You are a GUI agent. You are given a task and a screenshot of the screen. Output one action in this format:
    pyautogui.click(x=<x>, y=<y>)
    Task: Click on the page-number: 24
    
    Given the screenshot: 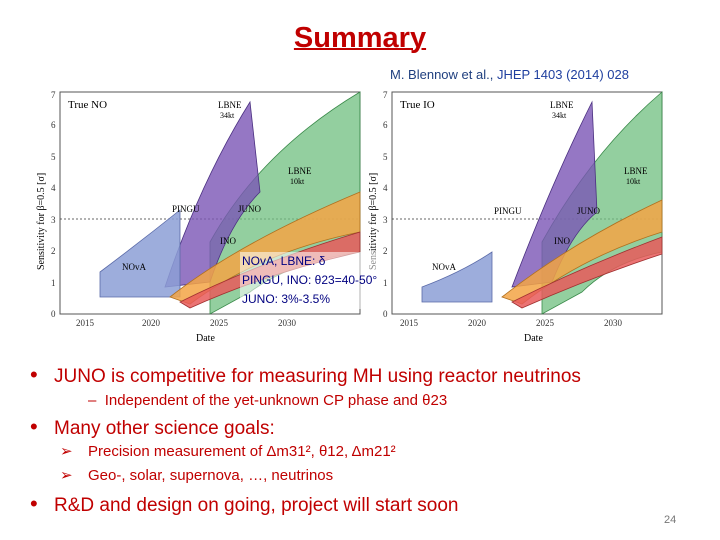 What is the action you would take?
    pyautogui.click(x=670, y=520)
    